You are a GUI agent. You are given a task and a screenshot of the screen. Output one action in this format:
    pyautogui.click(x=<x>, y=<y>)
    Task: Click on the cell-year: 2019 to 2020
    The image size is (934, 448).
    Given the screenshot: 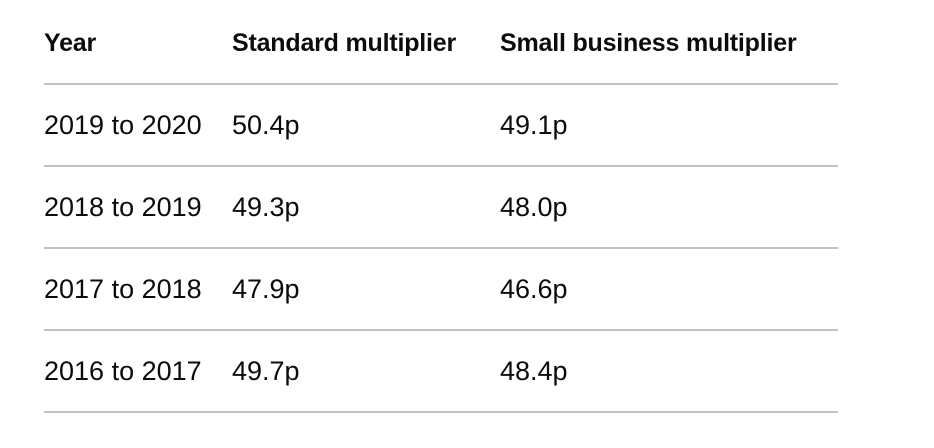 What is the action you would take?
    pyautogui.click(x=138, y=125)
    